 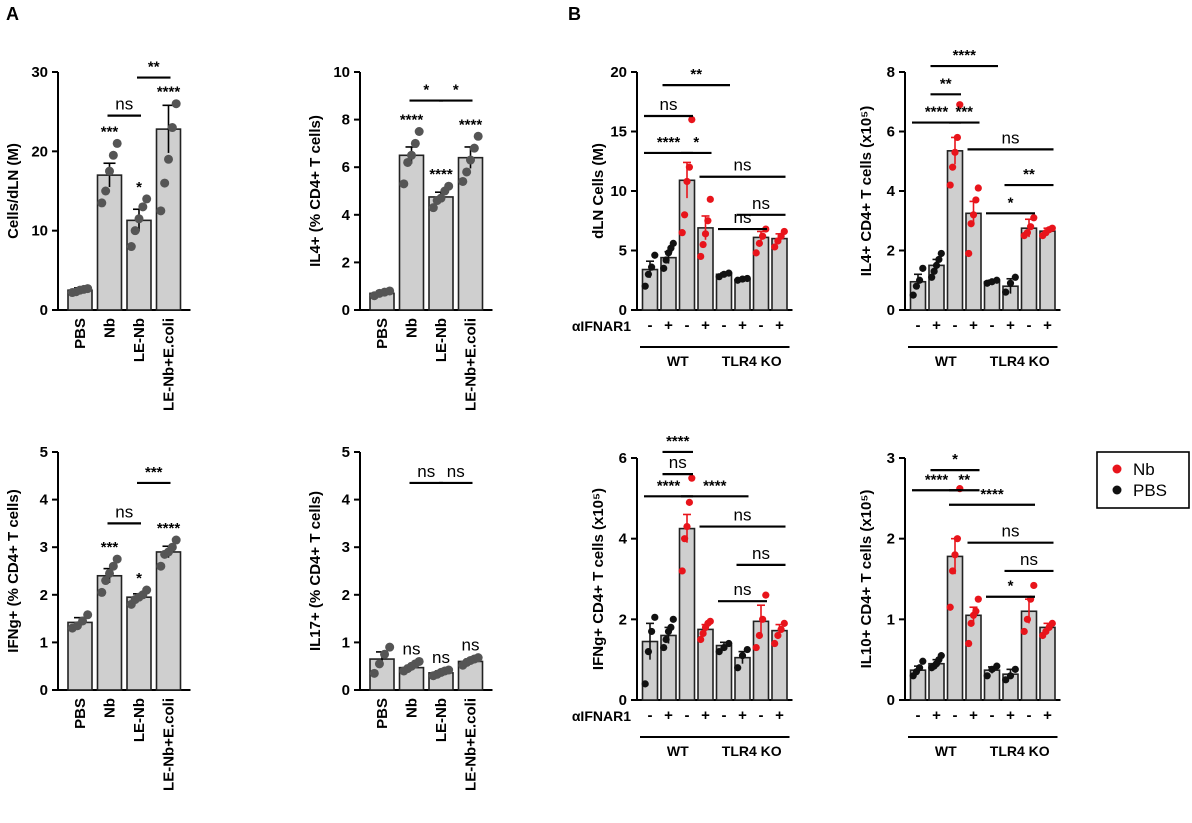 What do you see at coordinates (80, 333) in the screenshot?
I see `x-category-label: PBS` at bounding box center [80, 333].